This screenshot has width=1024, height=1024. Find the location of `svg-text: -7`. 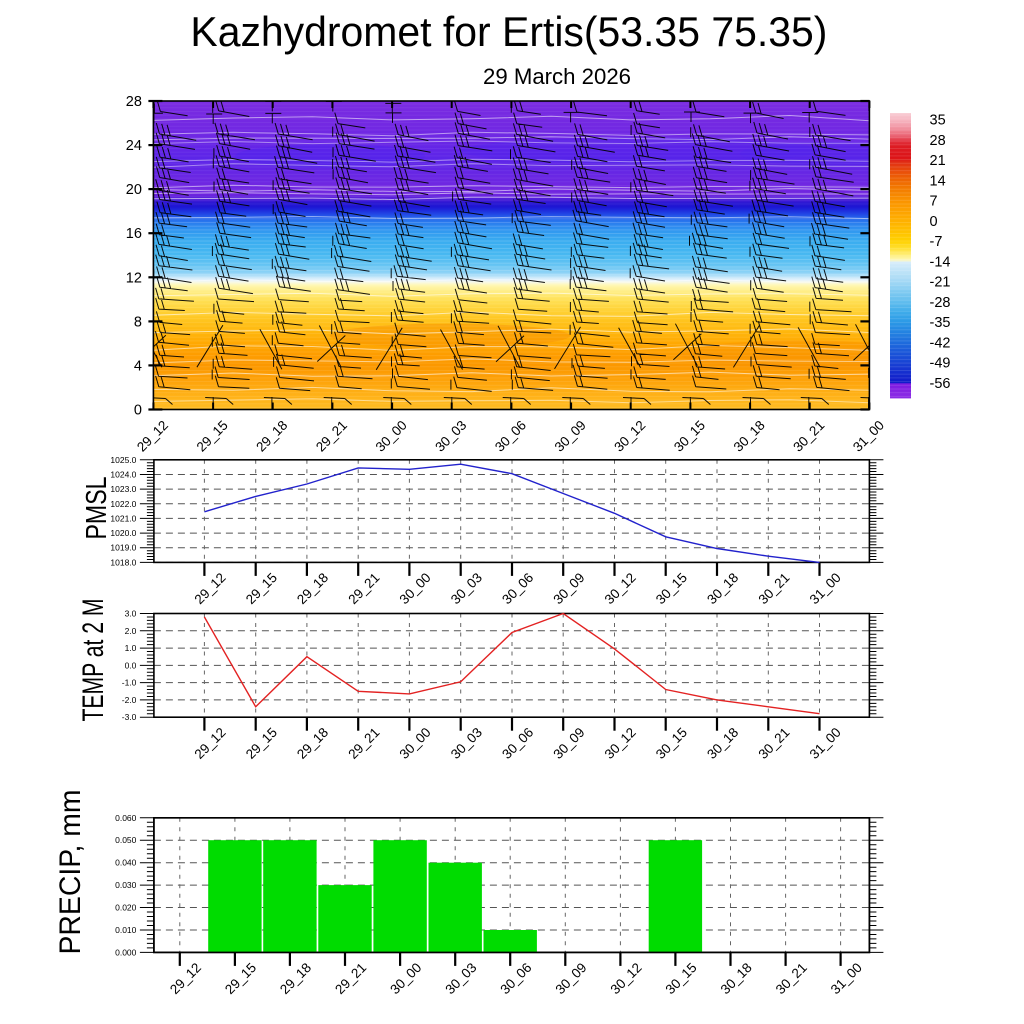

svg-text: -7 is located at coordinates (936, 242).